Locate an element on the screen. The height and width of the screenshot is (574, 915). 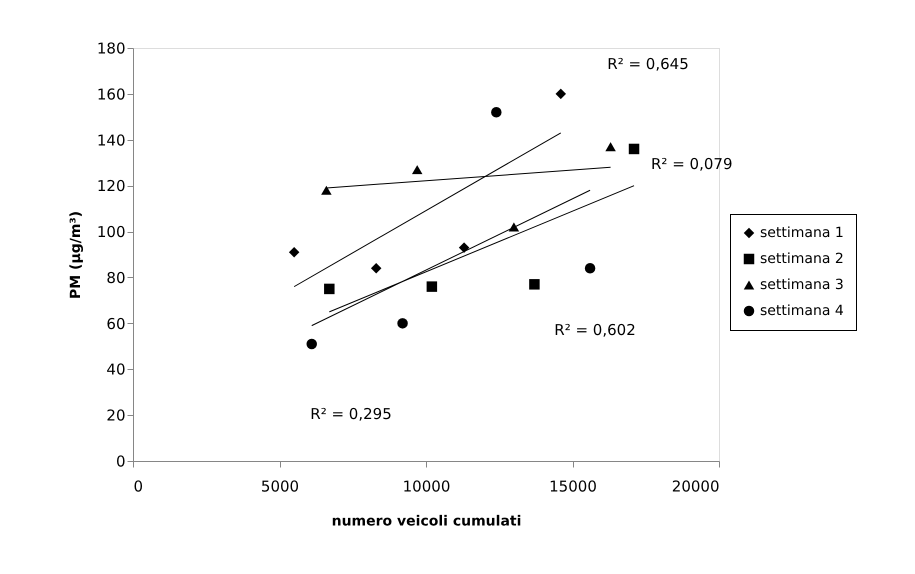
x-tick-label: 15000 is located at coordinates (573, 487).